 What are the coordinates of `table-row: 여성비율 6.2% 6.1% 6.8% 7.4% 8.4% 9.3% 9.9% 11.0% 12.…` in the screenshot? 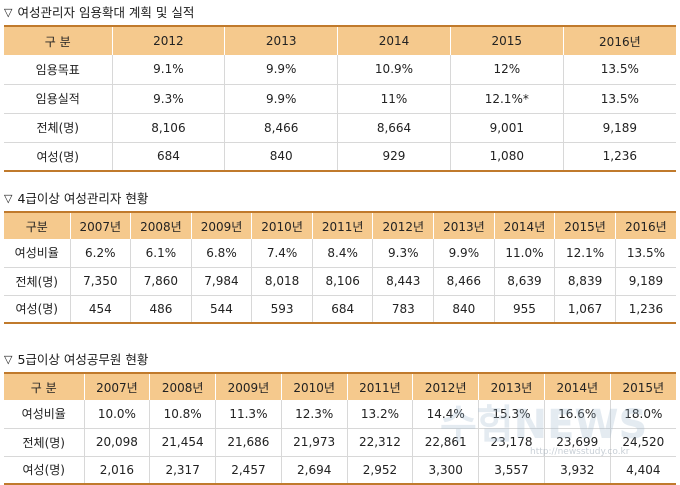 It's located at (340, 253).